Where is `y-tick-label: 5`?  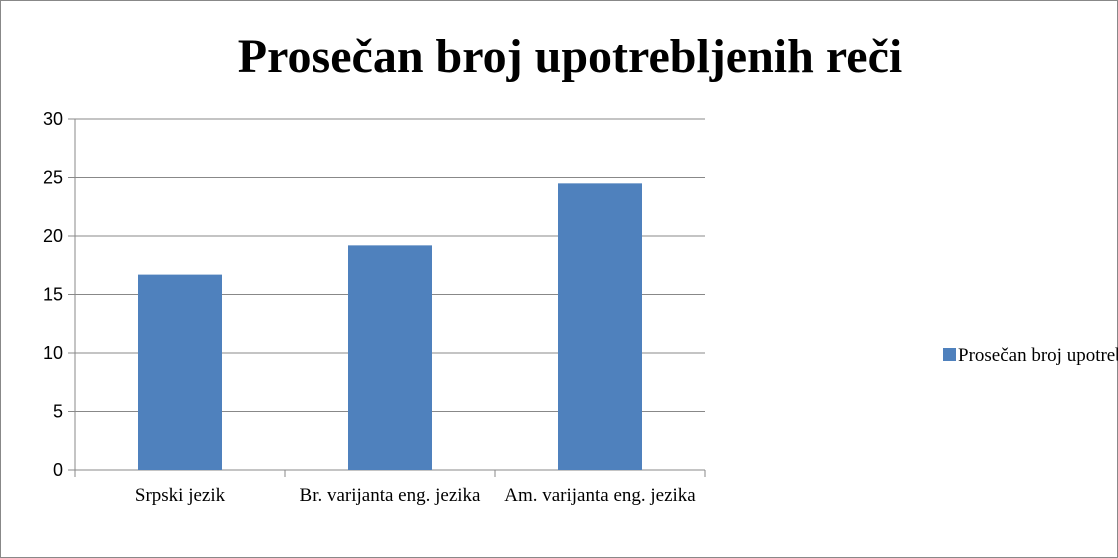 y-tick-label: 5 is located at coordinates (58, 412).